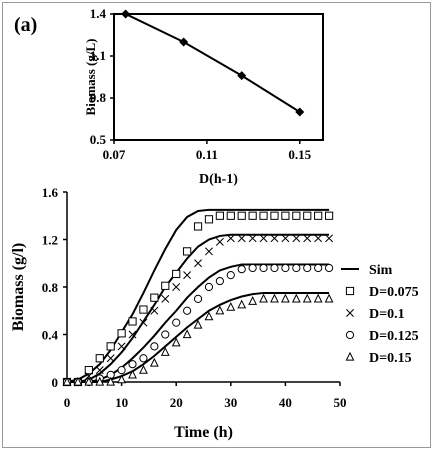 This screenshot has height=452, width=435. What do you see at coordinates (55, 382) in the screenshot?
I see `main-y-tick-label: 0` at bounding box center [55, 382].